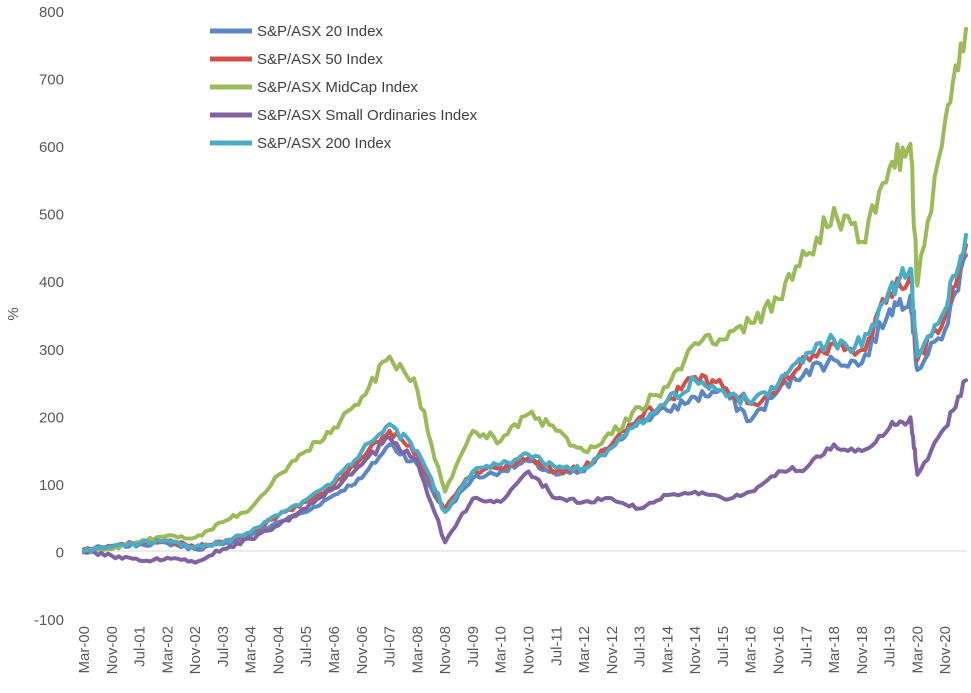 This screenshot has width=971, height=693. Describe the element at coordinates (13, 313) in the screenshot. I see `y-axis-label: %` at that location.